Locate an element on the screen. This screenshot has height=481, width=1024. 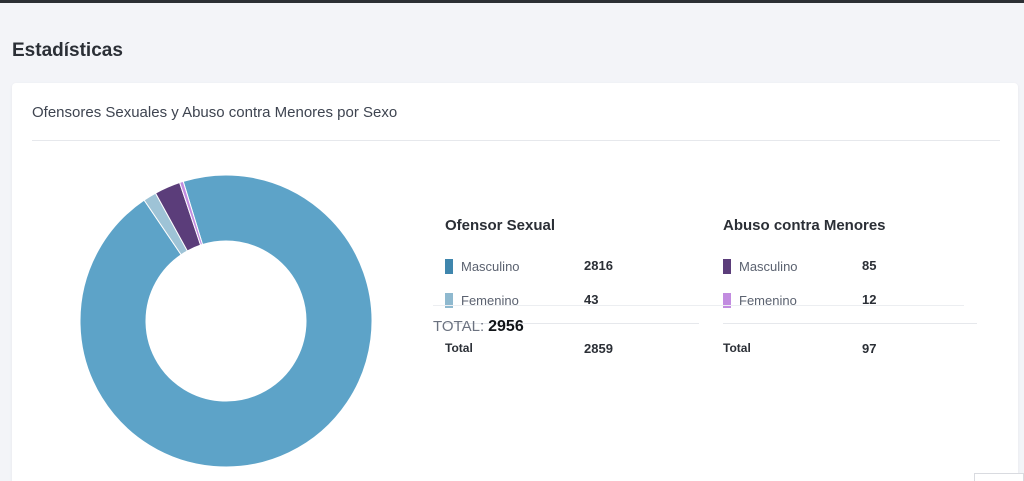
legend-value: 2816 is located at coordinates (598, 265).